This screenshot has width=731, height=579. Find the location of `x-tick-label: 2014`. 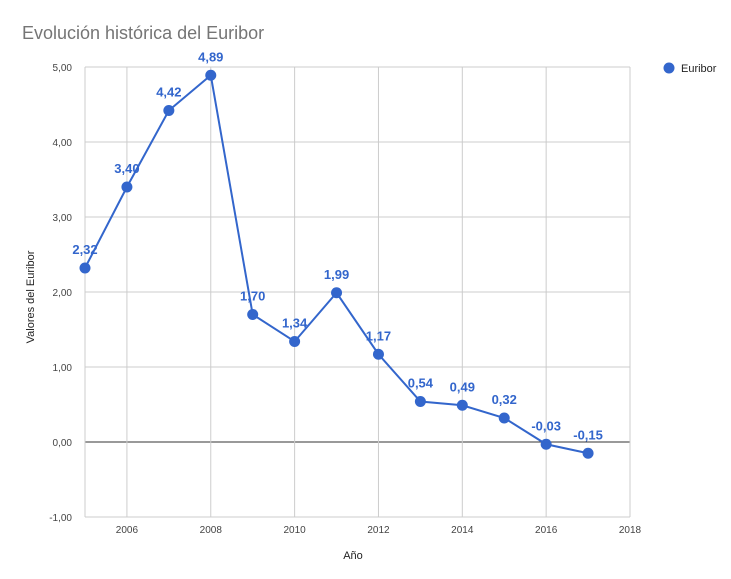

x-tick-label: 2014 is located at coordinates (462, 530).